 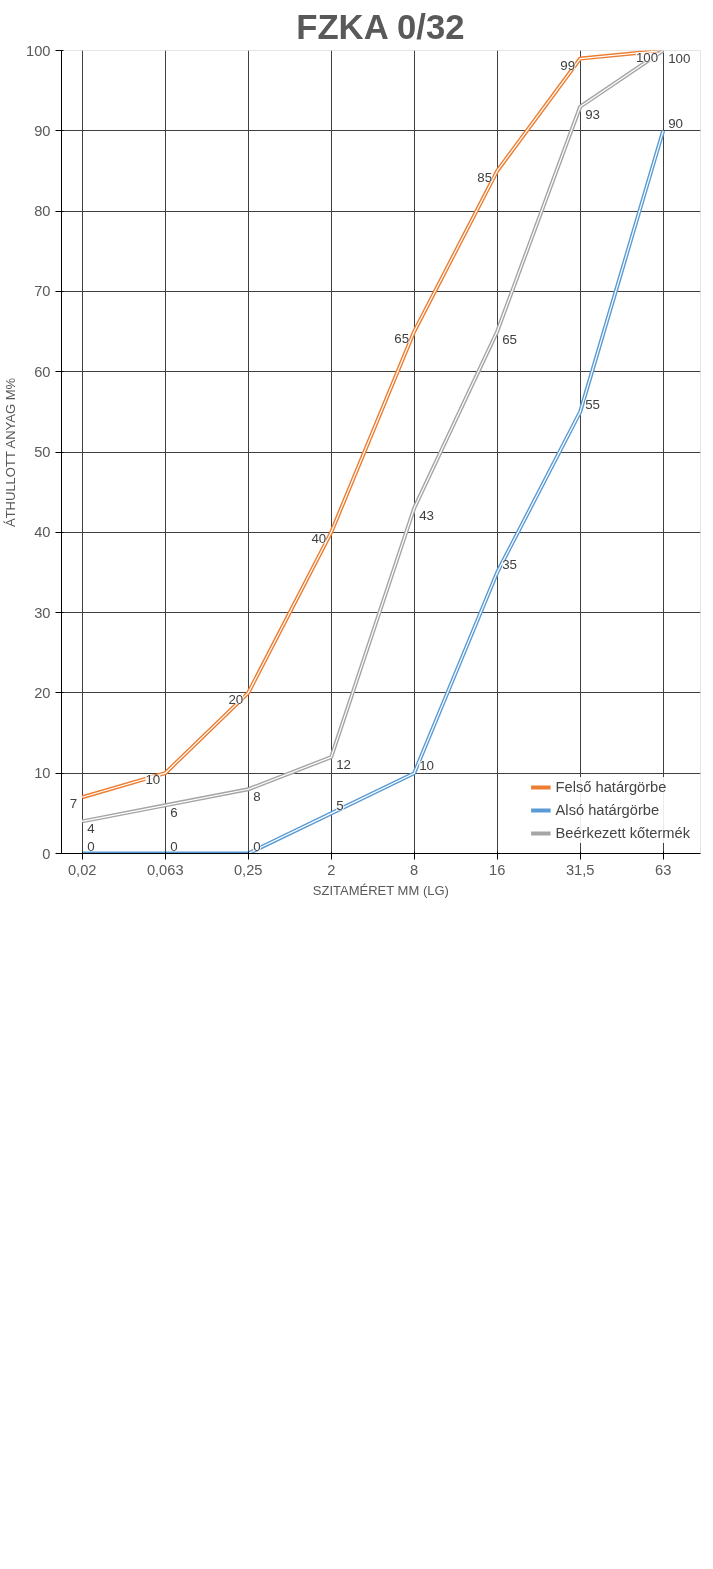 What do you see at coordinates (91, 829) in the screenshot?
I see `data-label: 4` at bounding box center [91, 829].